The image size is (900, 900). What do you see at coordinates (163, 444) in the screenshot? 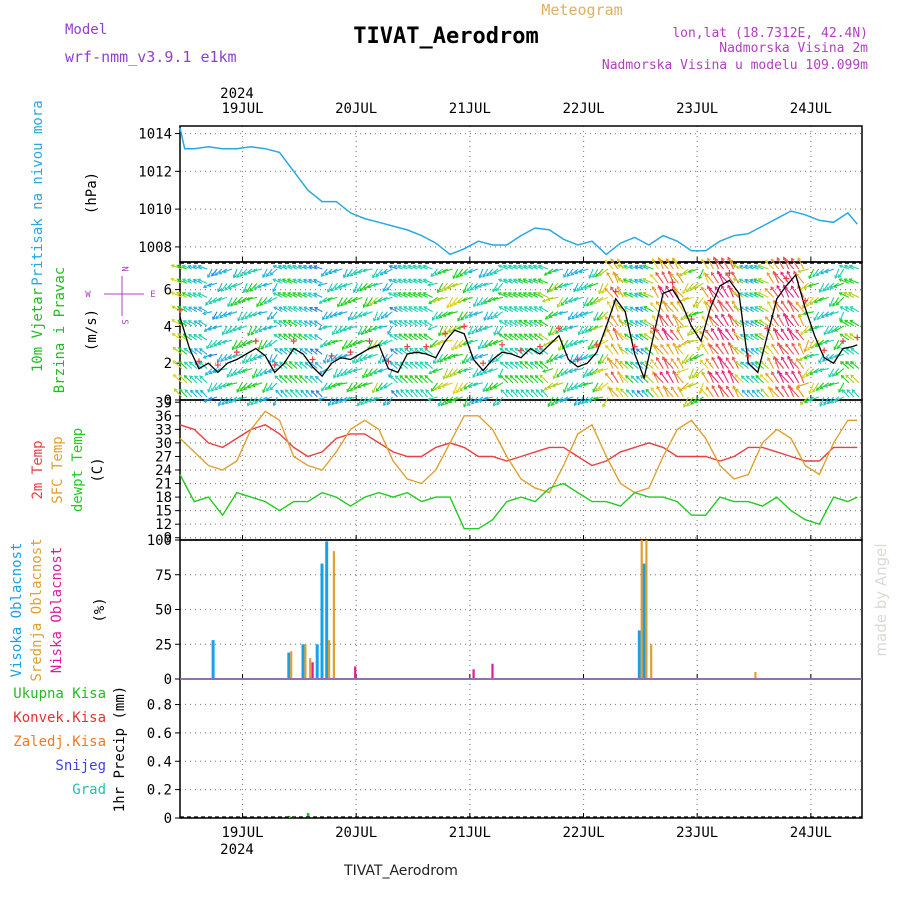
I see `y-tick-label: 30` at bounding box center [163, 444].